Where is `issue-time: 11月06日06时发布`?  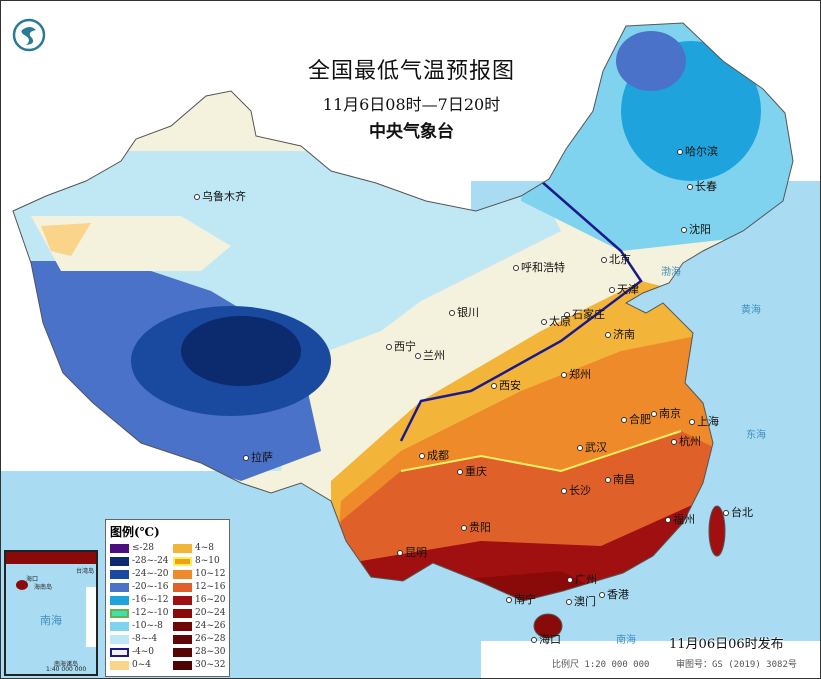 issue-time: 11月06日06时发布 is located at coordinates (726, 644).